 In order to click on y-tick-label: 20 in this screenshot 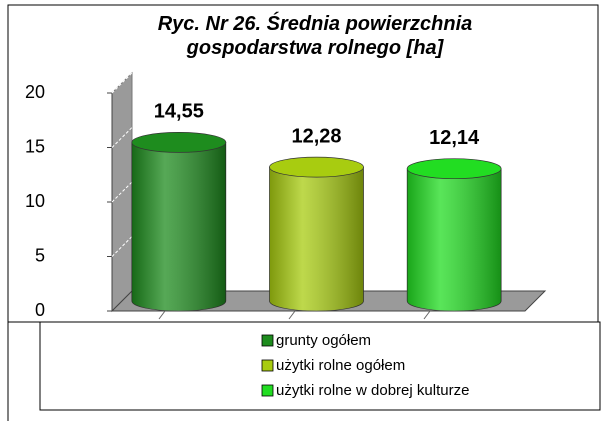, I will do `click(35, 92)`.